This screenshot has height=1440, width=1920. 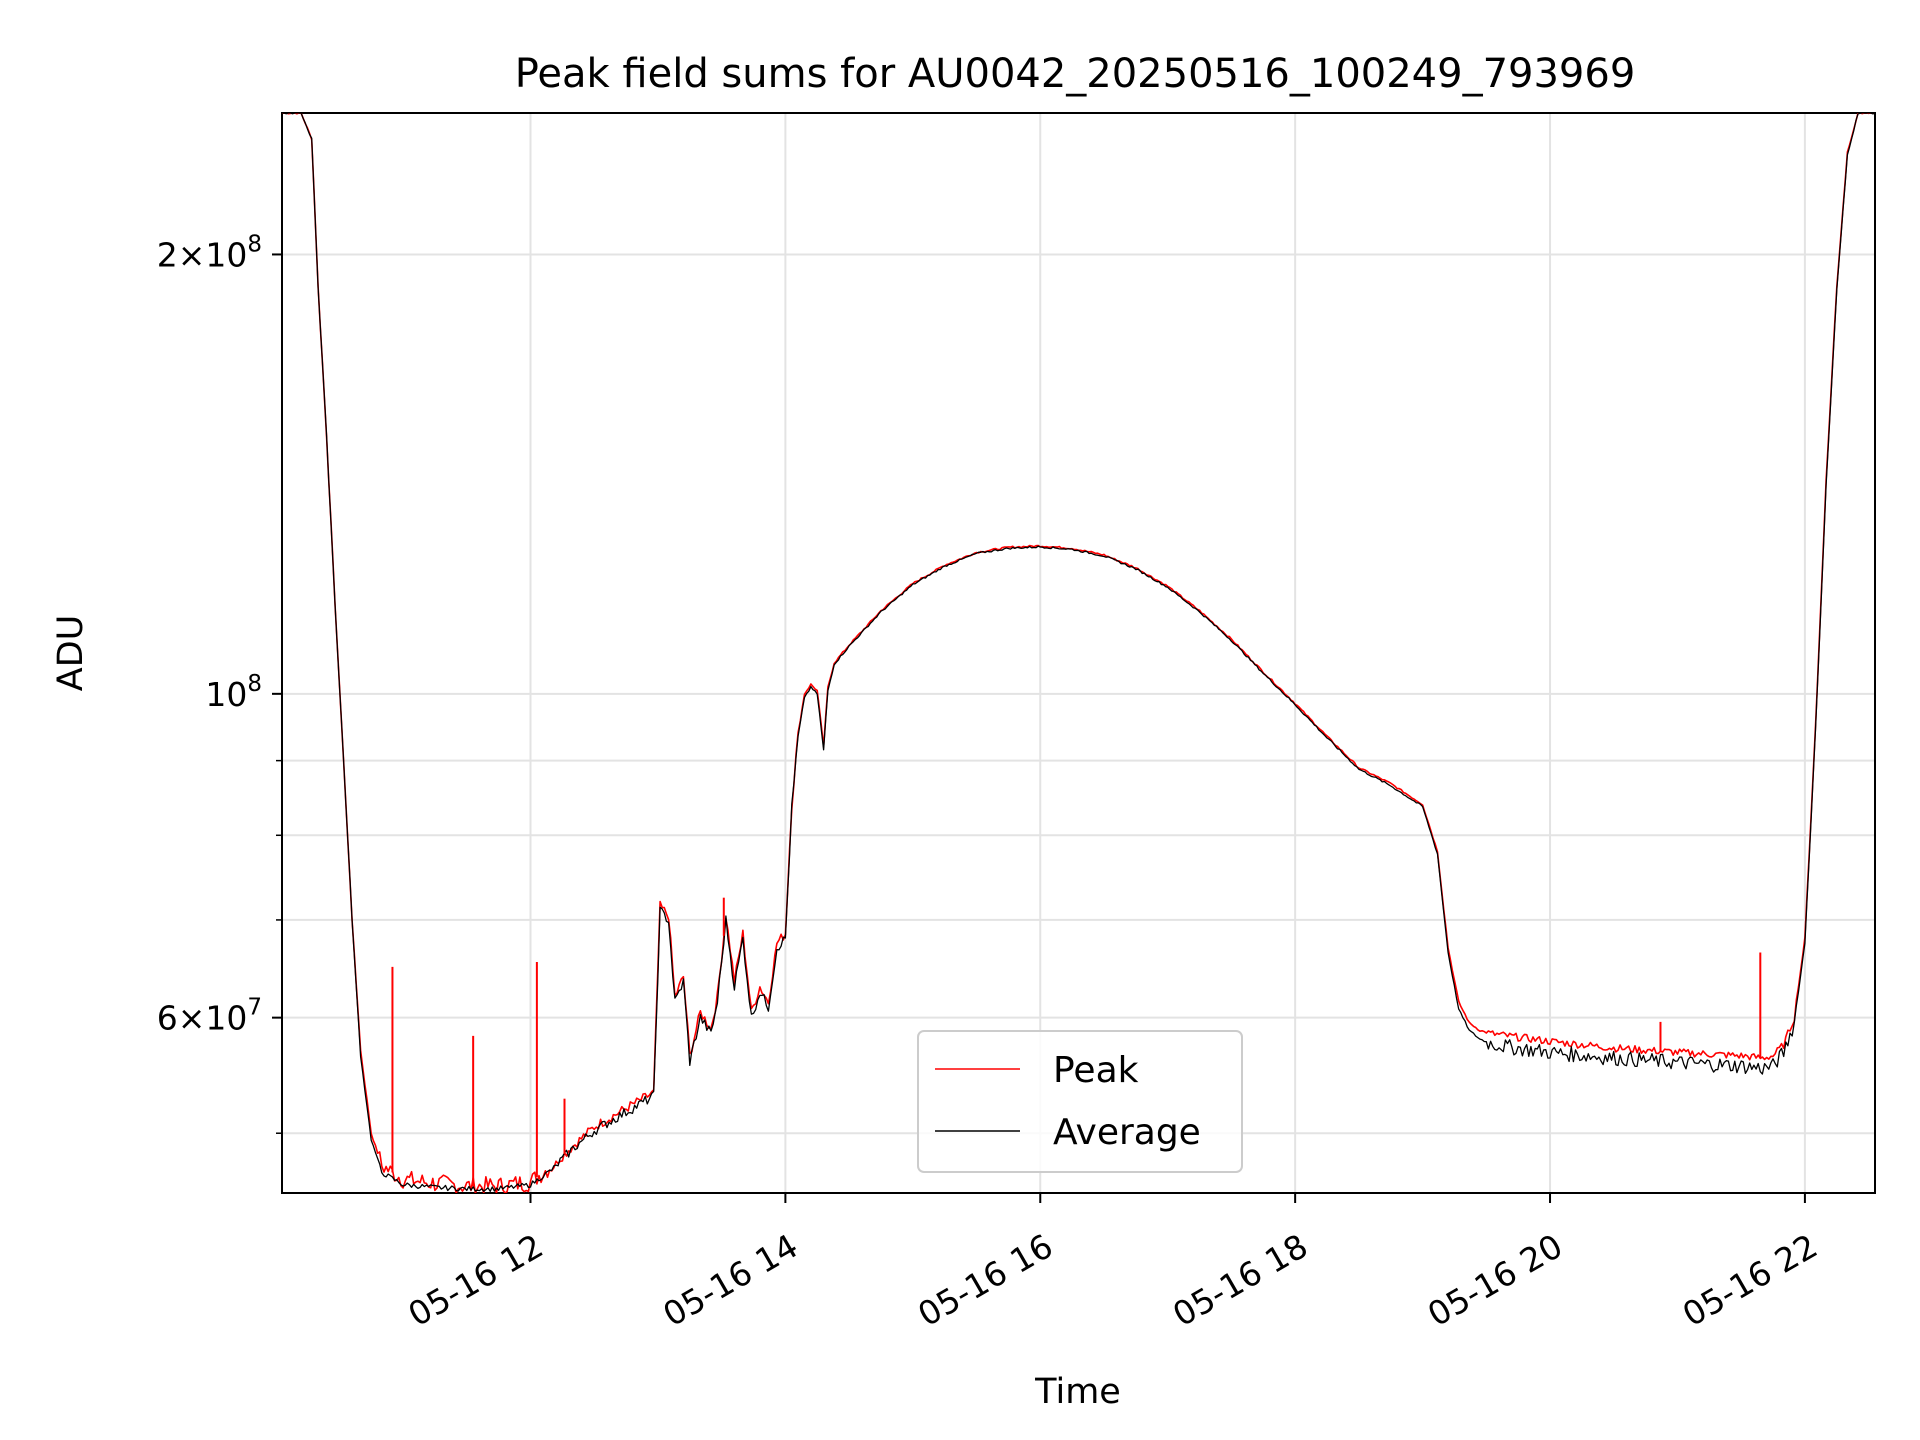 I want to click on y-tick-label: 6×107, so click(x=209, y=1016).